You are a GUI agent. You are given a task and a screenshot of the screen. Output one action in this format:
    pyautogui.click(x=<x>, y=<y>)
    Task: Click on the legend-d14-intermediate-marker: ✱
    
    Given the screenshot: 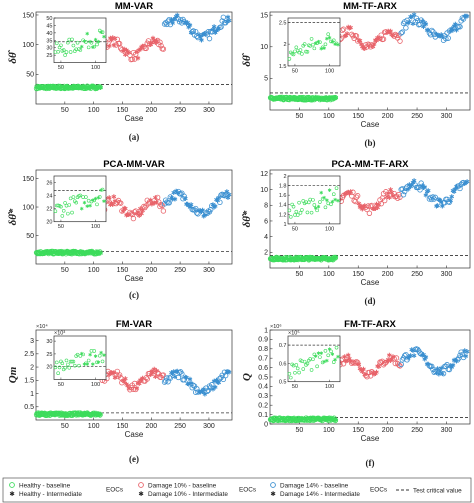 What is the action you would take?
    pyautogui.click(x=272, y=494)
    